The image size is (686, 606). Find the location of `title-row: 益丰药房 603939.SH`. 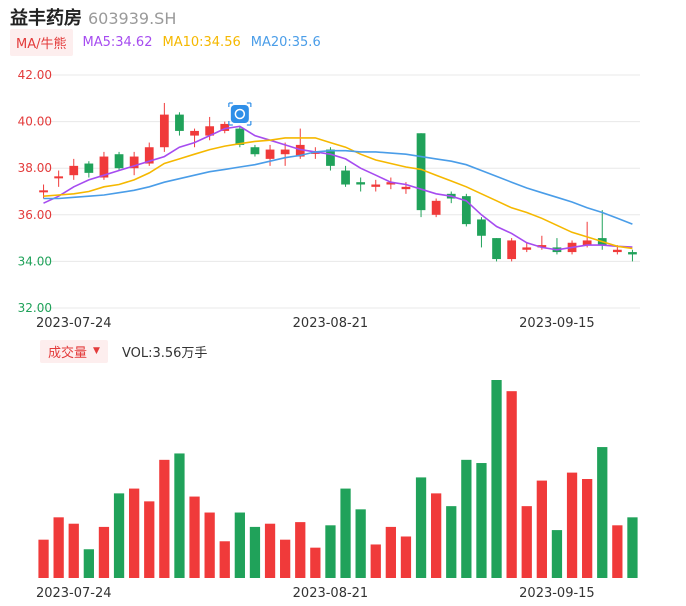

title-row: 益丰药房 603939.SH is located at coordinates (93, 16).